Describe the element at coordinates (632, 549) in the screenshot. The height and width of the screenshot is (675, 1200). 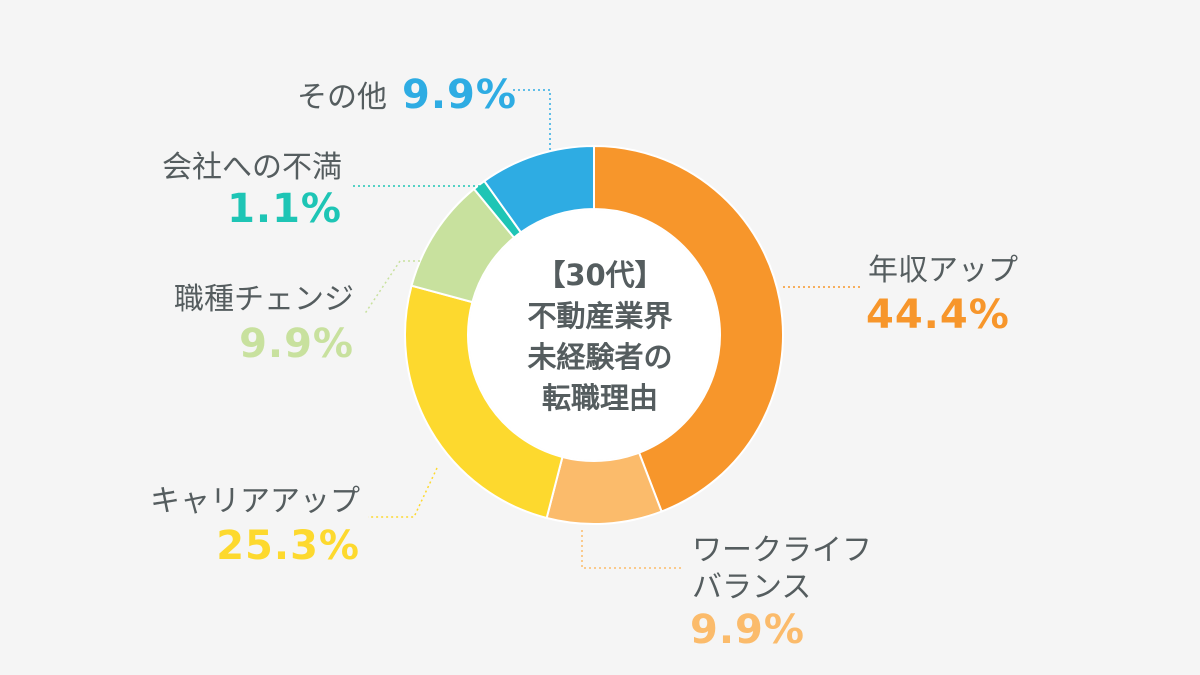
I see `leader-worklife` at that location.